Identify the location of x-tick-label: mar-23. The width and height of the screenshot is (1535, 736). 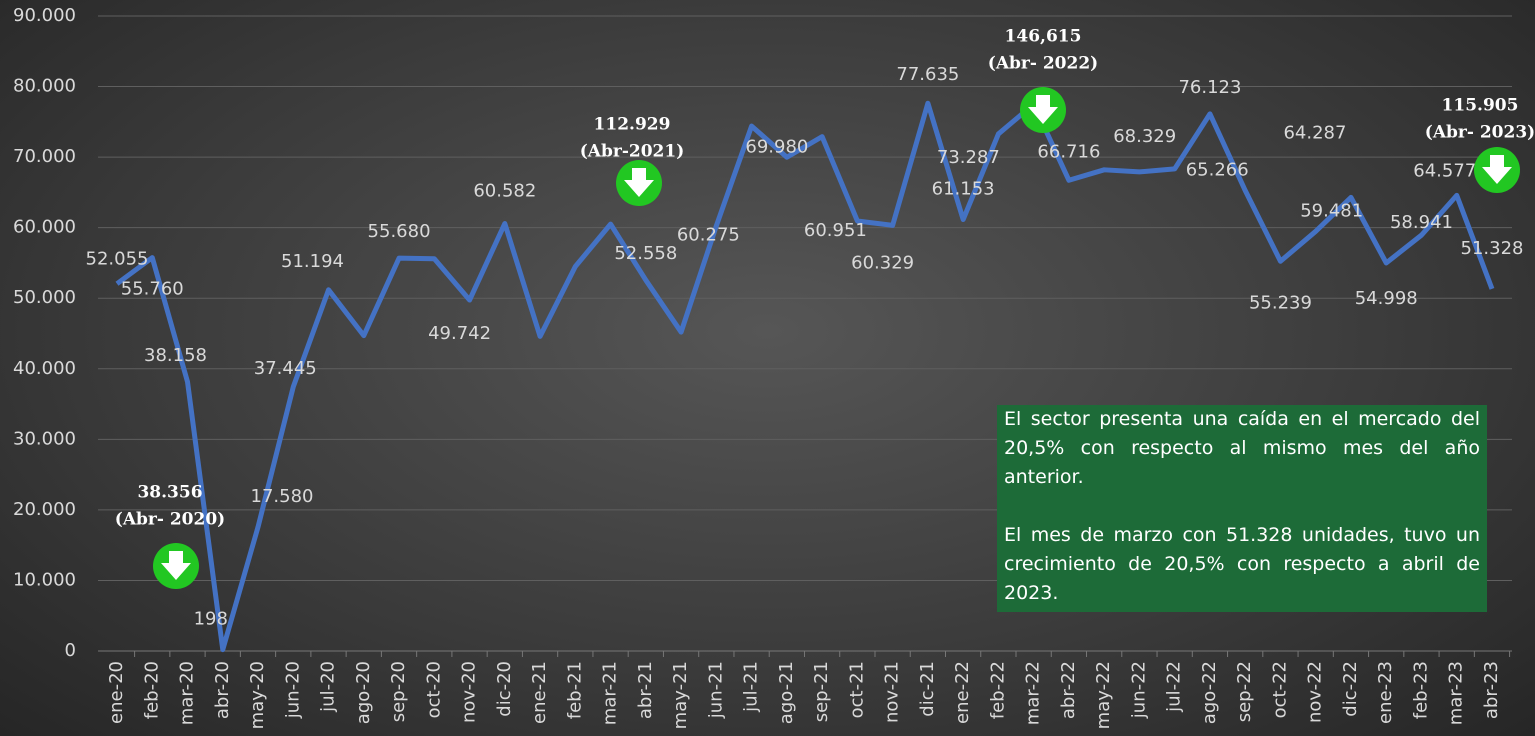
(1456, 693).